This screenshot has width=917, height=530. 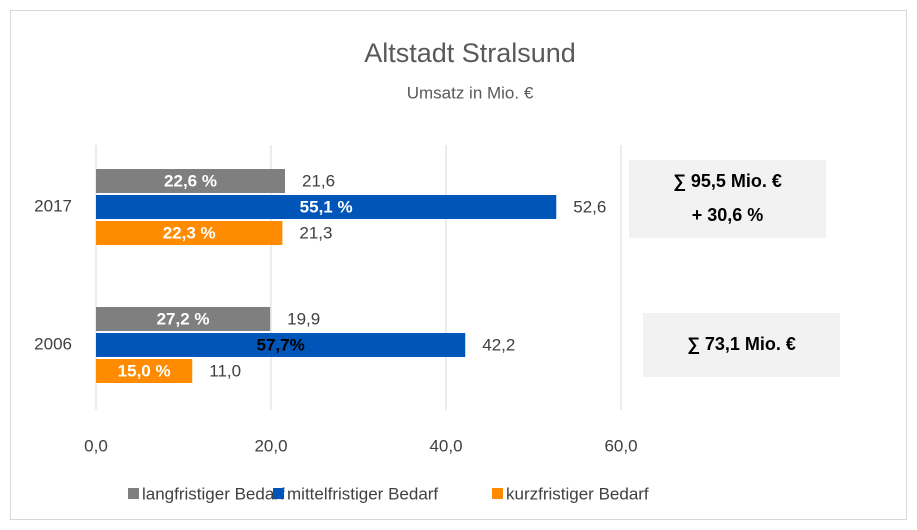 What do you see at coordinates (53, 205) in the screenshot?
I see `y-tick-label: 2017` at bounding box center [53, 205].